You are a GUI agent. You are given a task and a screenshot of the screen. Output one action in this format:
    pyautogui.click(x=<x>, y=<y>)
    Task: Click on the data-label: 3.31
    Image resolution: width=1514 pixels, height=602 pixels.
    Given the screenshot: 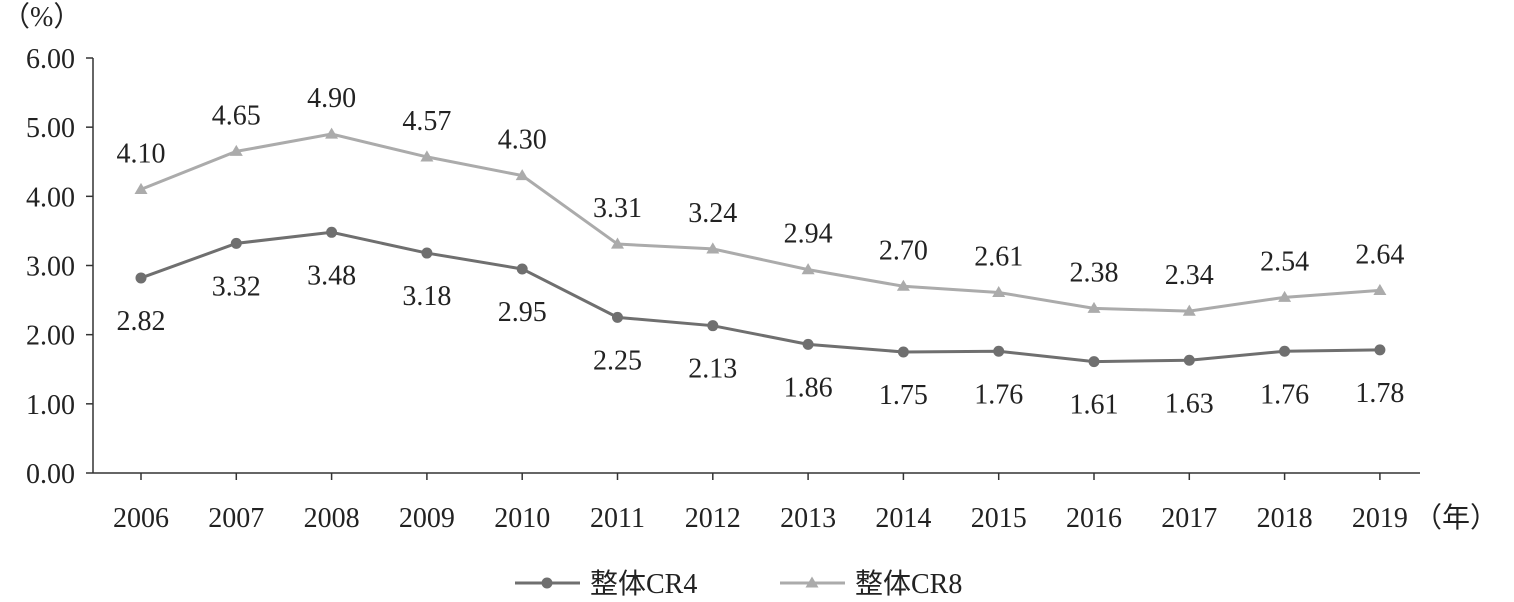 What is the action you would take?
    pyautogui.click(x=617, y=208)
    